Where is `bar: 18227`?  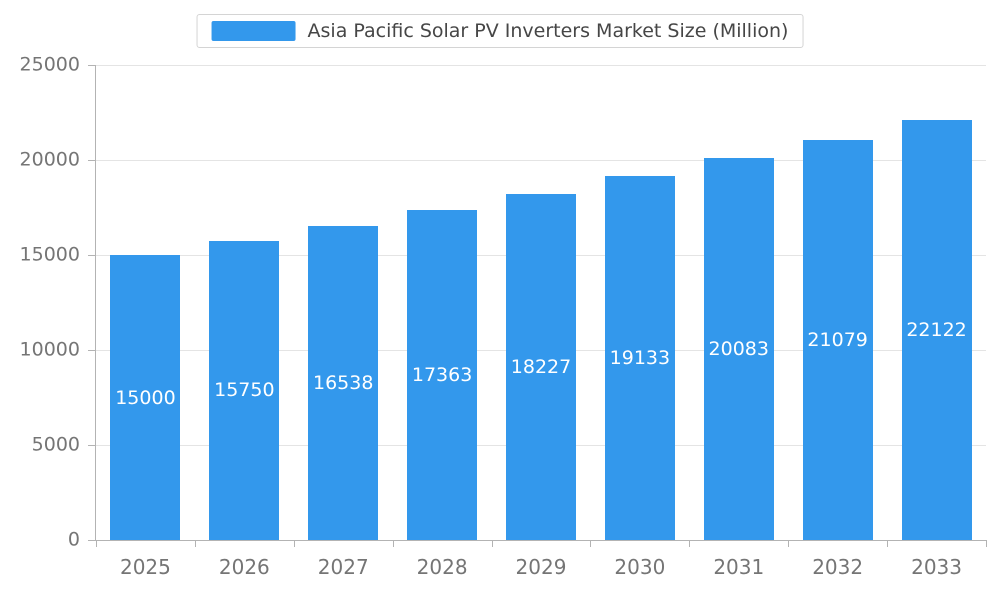
bar: 18227 is located at coordinates (541, 366).